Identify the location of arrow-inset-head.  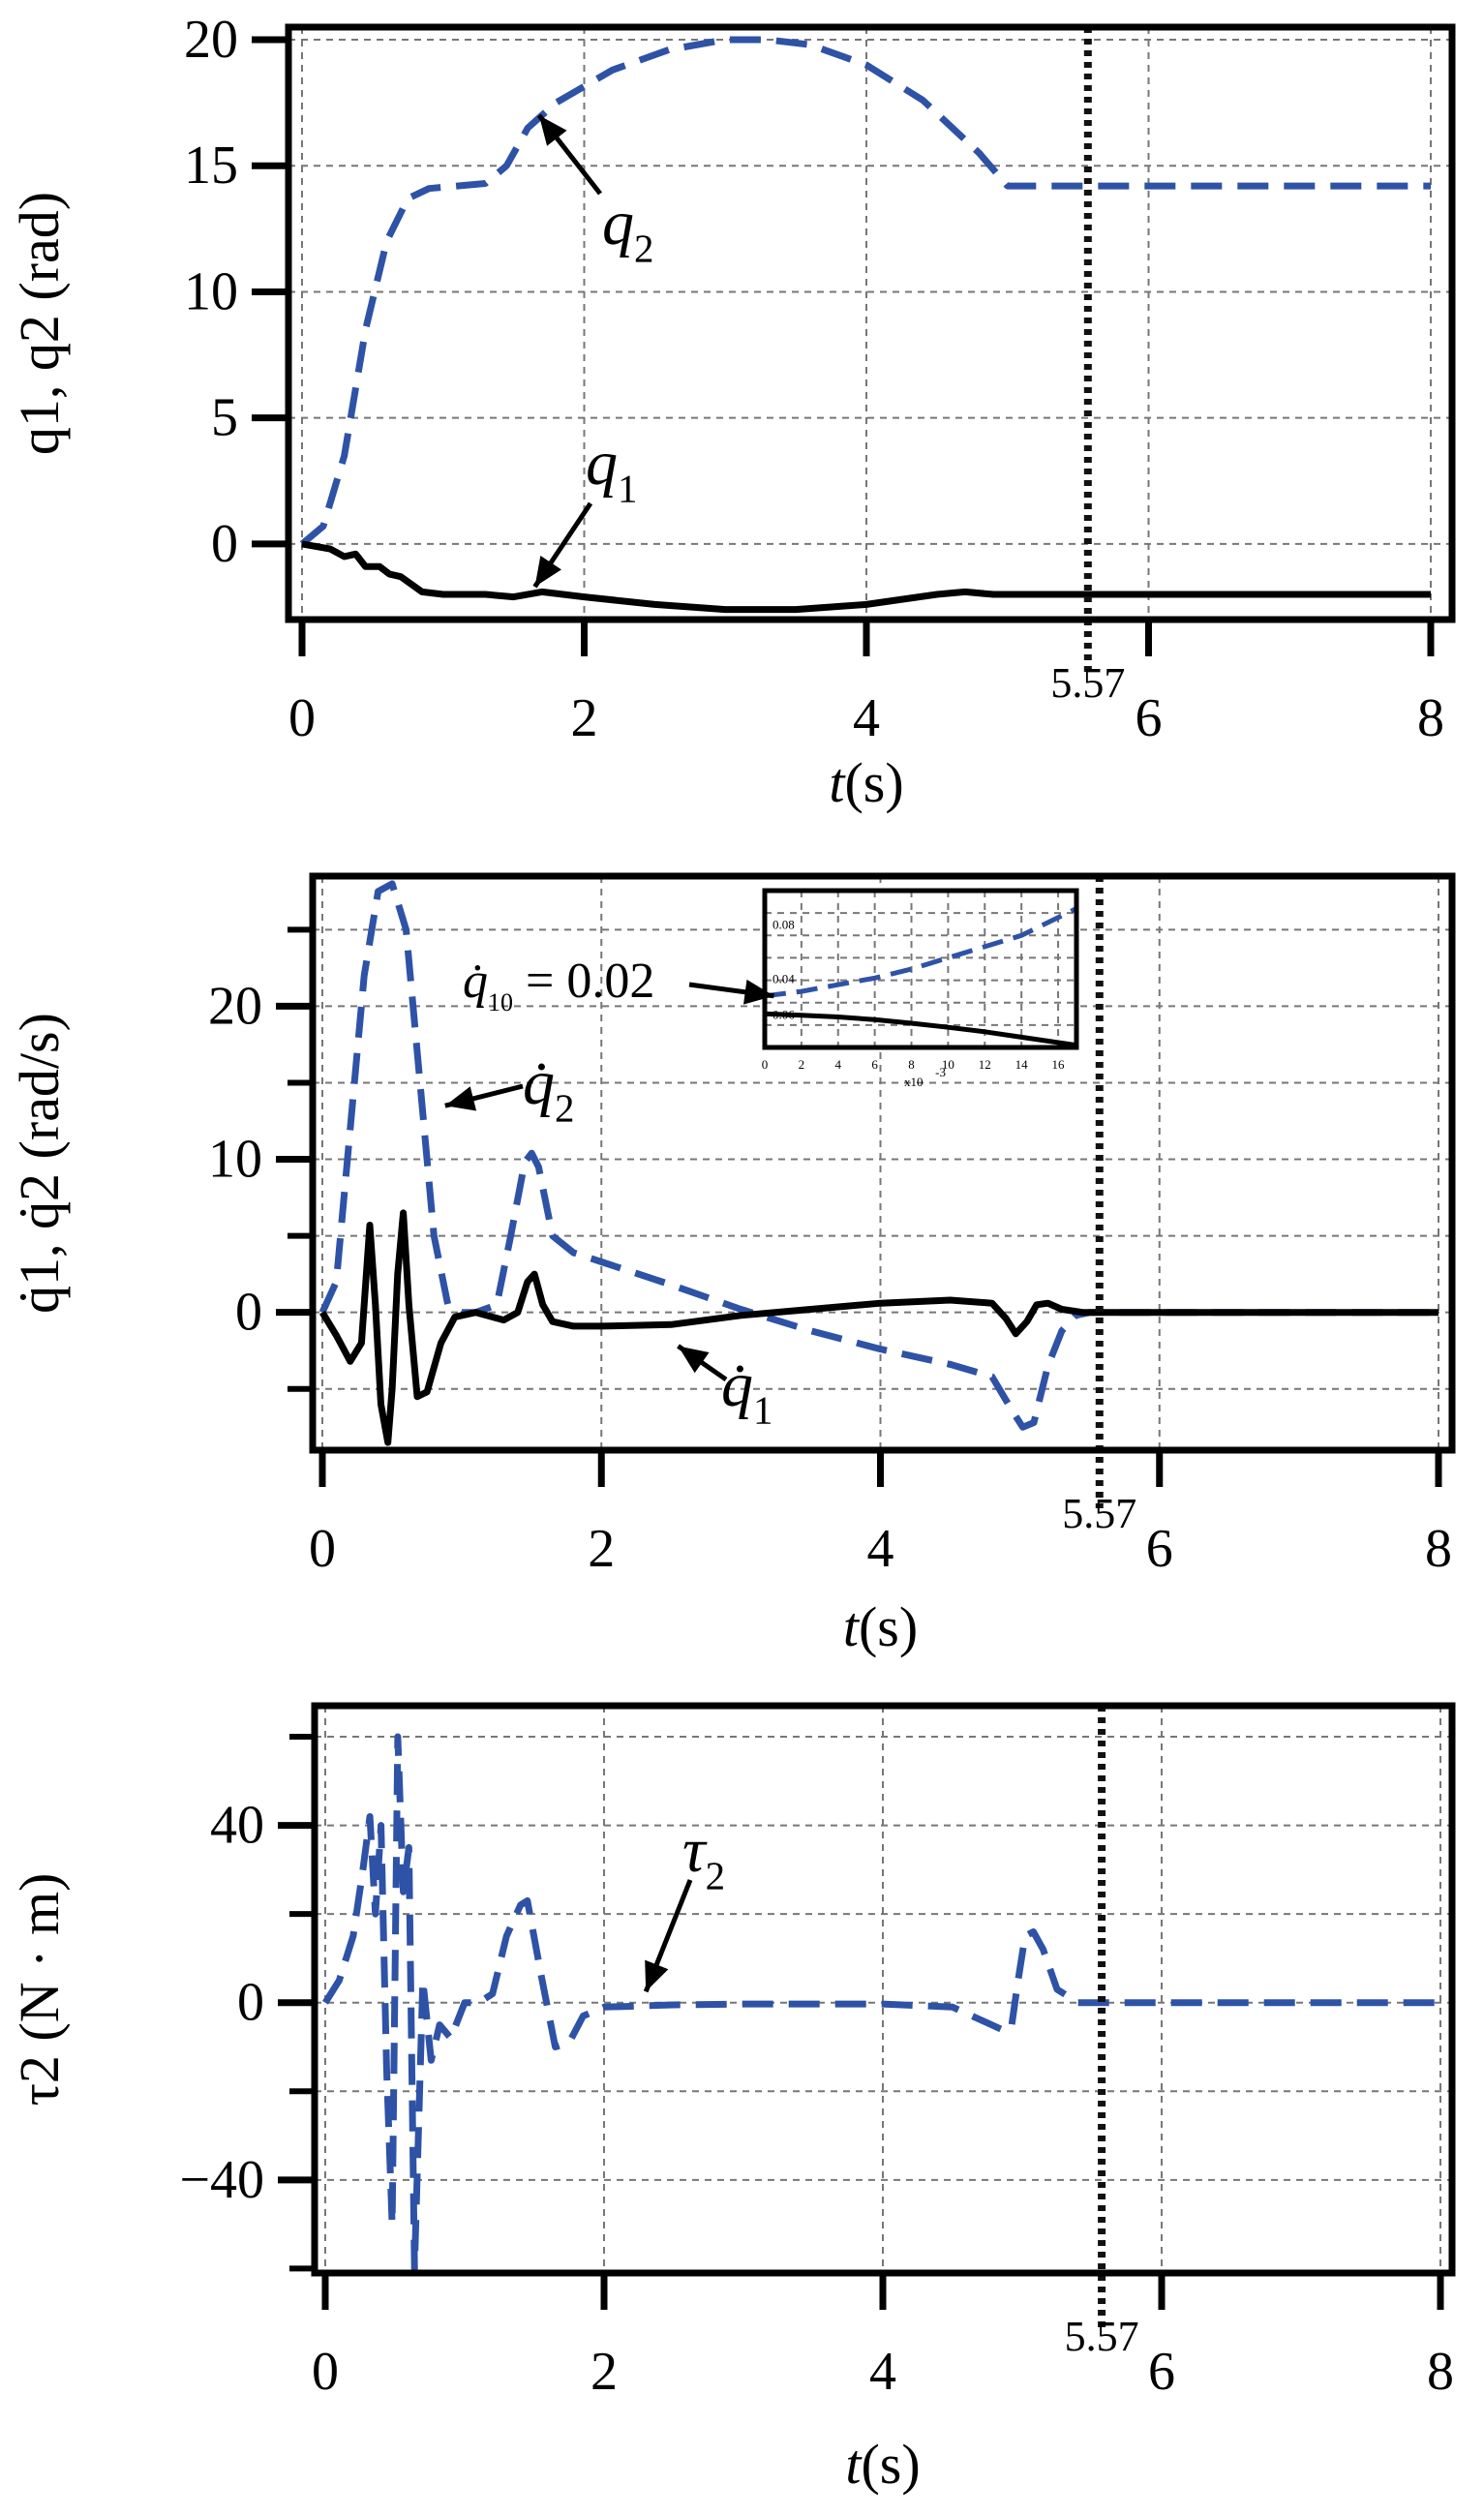
(758, 992).